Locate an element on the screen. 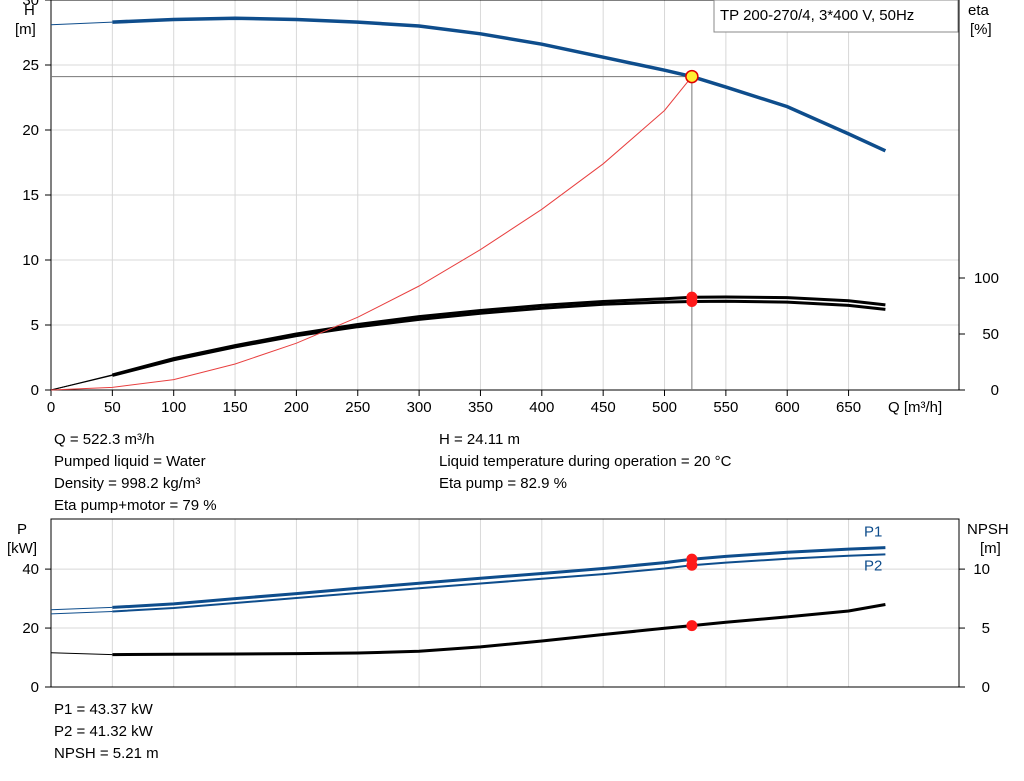 This screenshot has width=1024, height=781. top-title-box: TP 200-270/4, 3*400 V, 50Hz is located at coordinates (836, 16).